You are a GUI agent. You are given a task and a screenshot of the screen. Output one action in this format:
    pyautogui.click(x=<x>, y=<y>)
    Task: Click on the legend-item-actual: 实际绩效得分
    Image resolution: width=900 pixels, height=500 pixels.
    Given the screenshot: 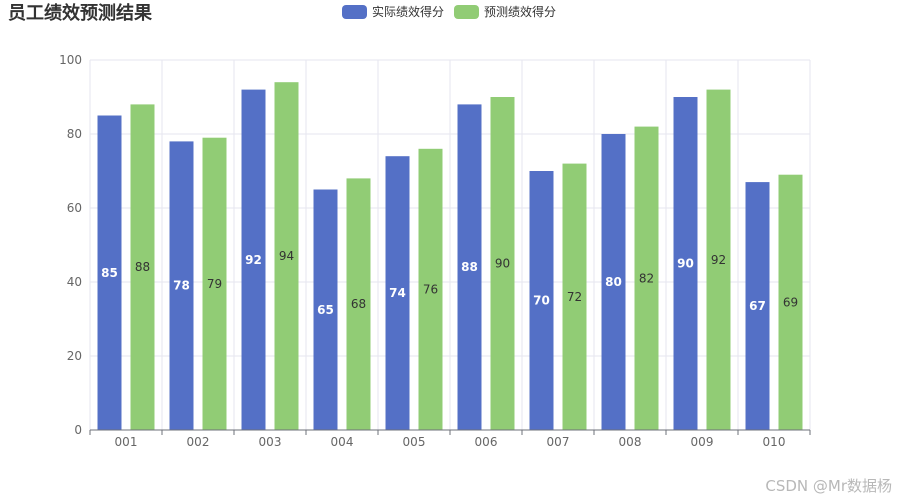 What is the action you would take?
    pyautogui.click(x=393, y=11)
    